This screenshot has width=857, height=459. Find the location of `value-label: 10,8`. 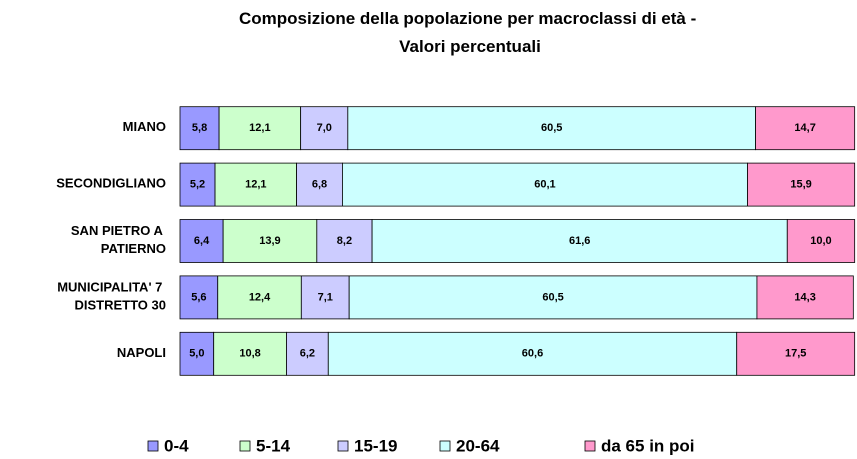

value-label: 10,8 is located at coordinates (249, 354).